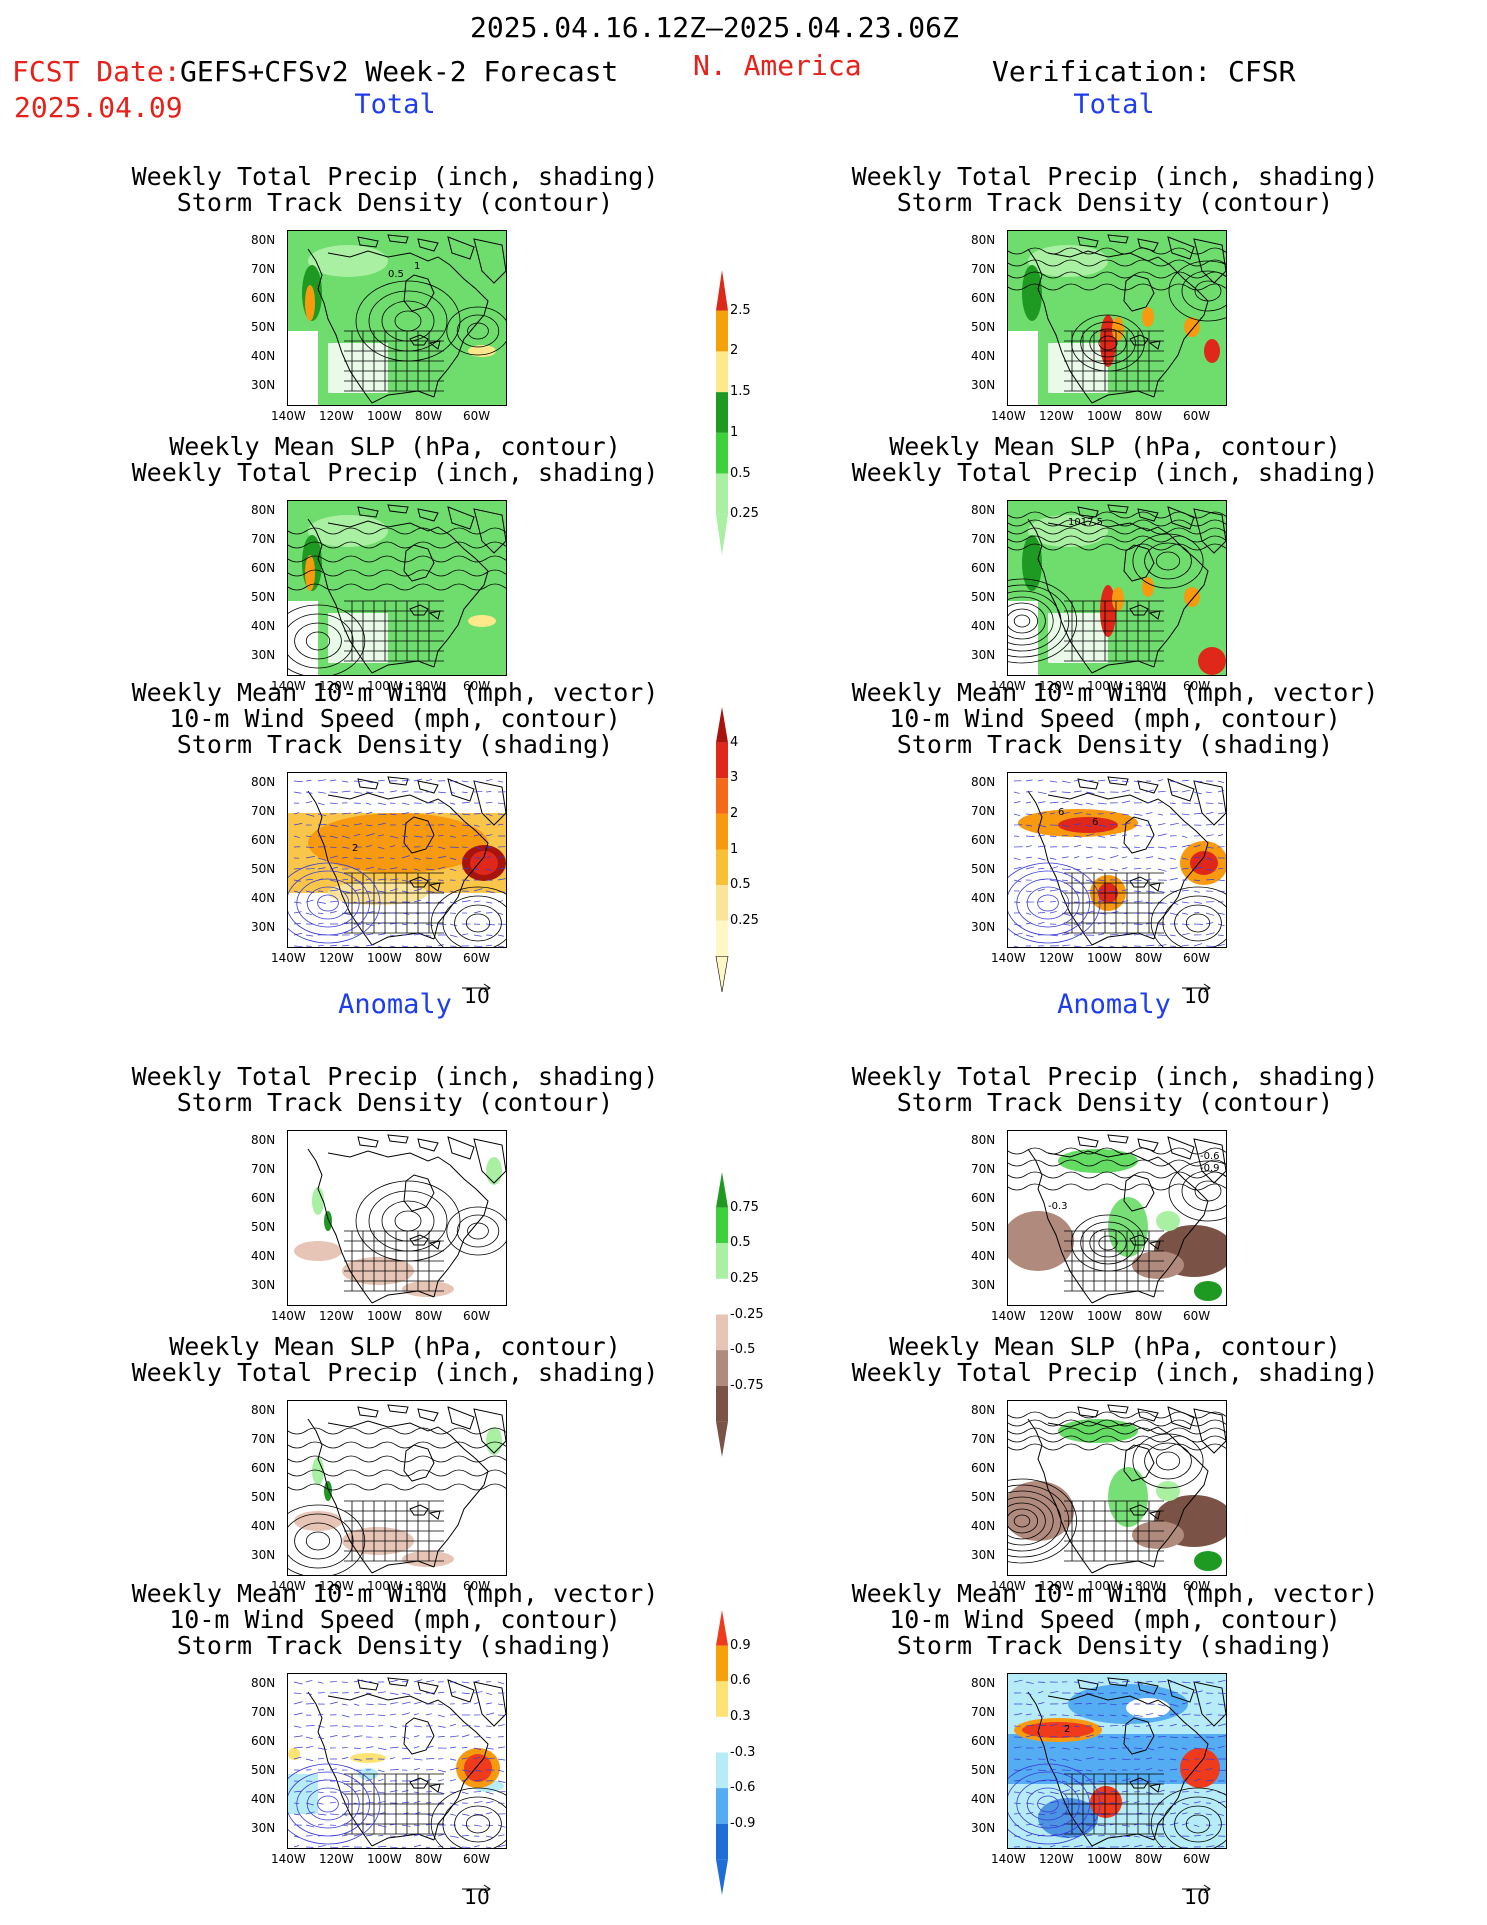 The height and width of the screenshot is (1925, 1487). Describe the element at coordinates (744, 1207) in the screenshot. I see `colorbar-tick-label: 0.75` at that location.